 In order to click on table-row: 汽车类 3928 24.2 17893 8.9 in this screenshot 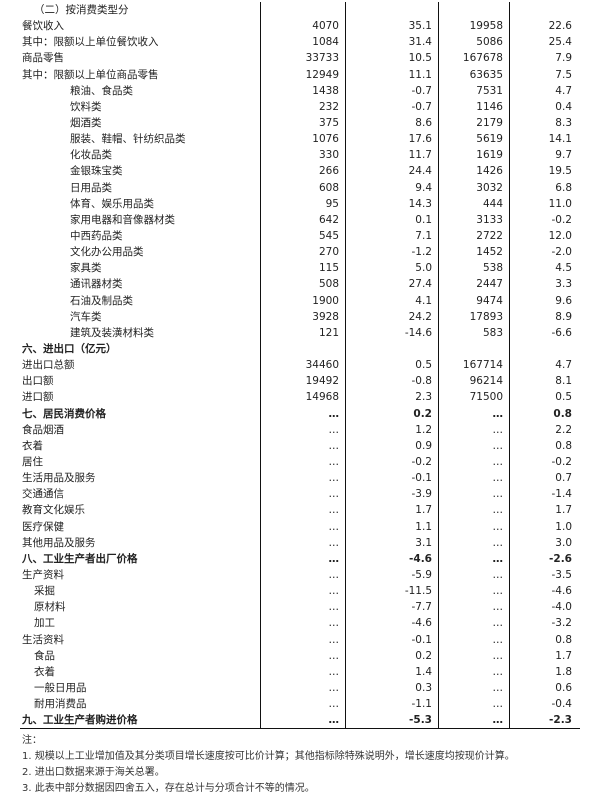, I will do `click(300, 316)`.